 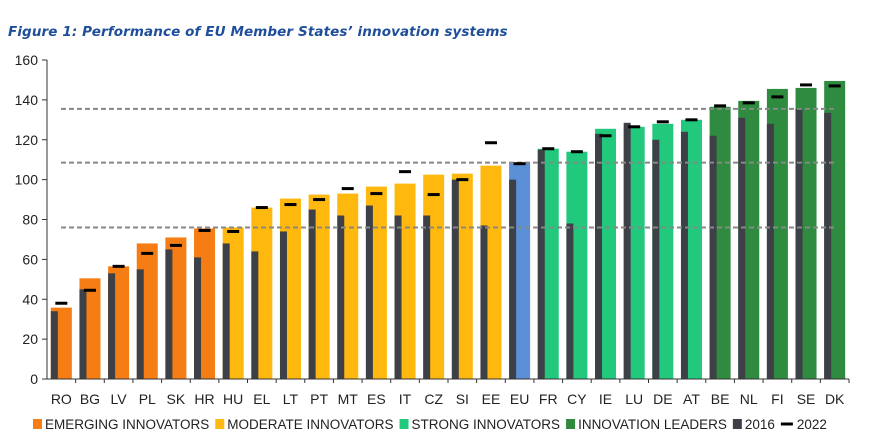 I want to click on bar-2016-cz, so click(x=427, y=297).